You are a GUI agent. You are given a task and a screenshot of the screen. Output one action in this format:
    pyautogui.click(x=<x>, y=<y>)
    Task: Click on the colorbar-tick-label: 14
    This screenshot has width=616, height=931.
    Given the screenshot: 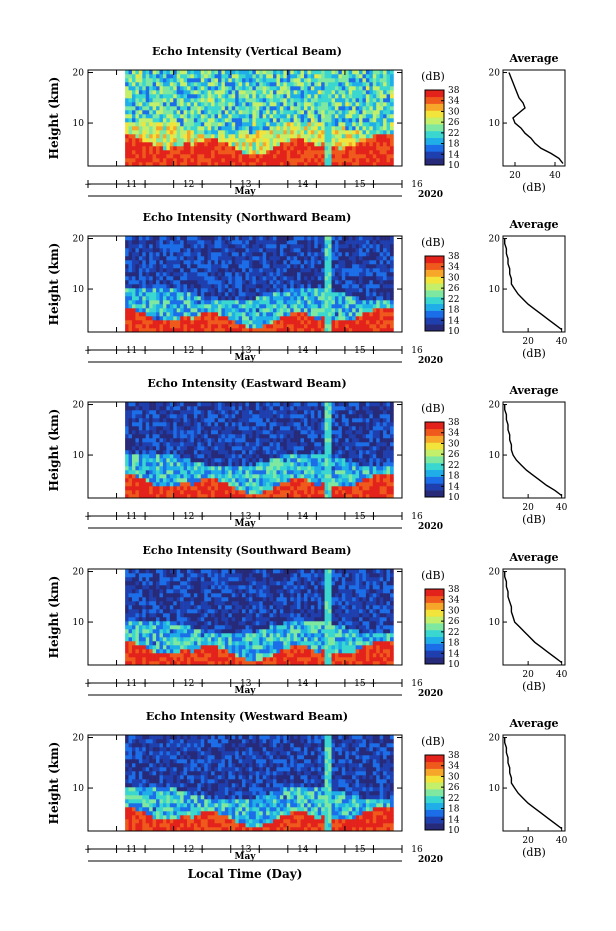 What is the action you would take?
    pyautogui.click(x=454, y=155)
    